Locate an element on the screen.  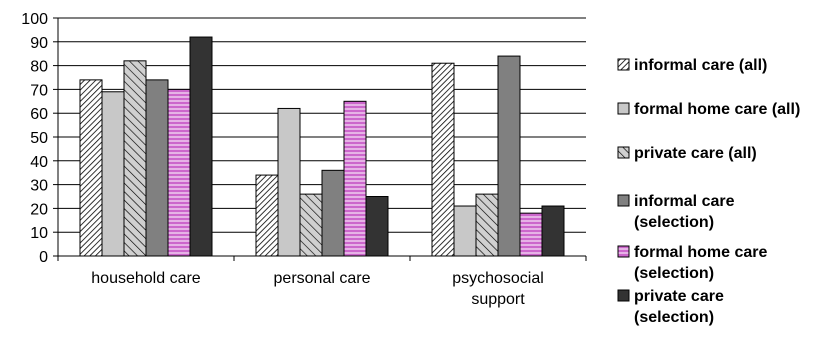
y-tick-label: 50 is located at coordinates (39, 138).